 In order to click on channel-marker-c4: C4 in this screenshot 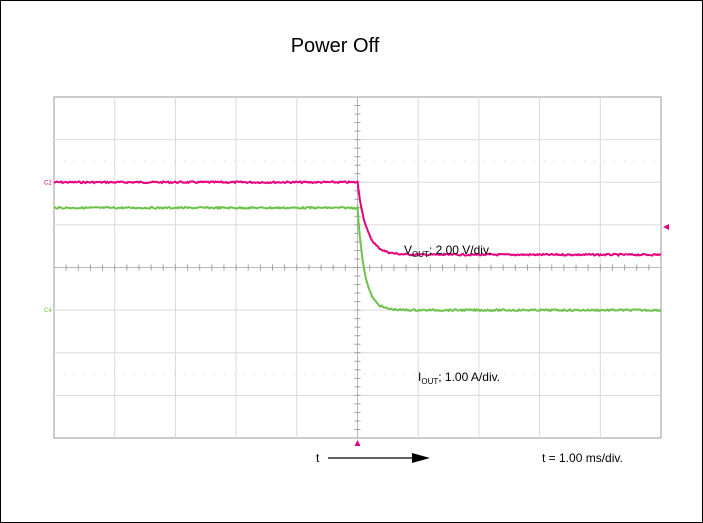, I will do `click(48, 311)`.